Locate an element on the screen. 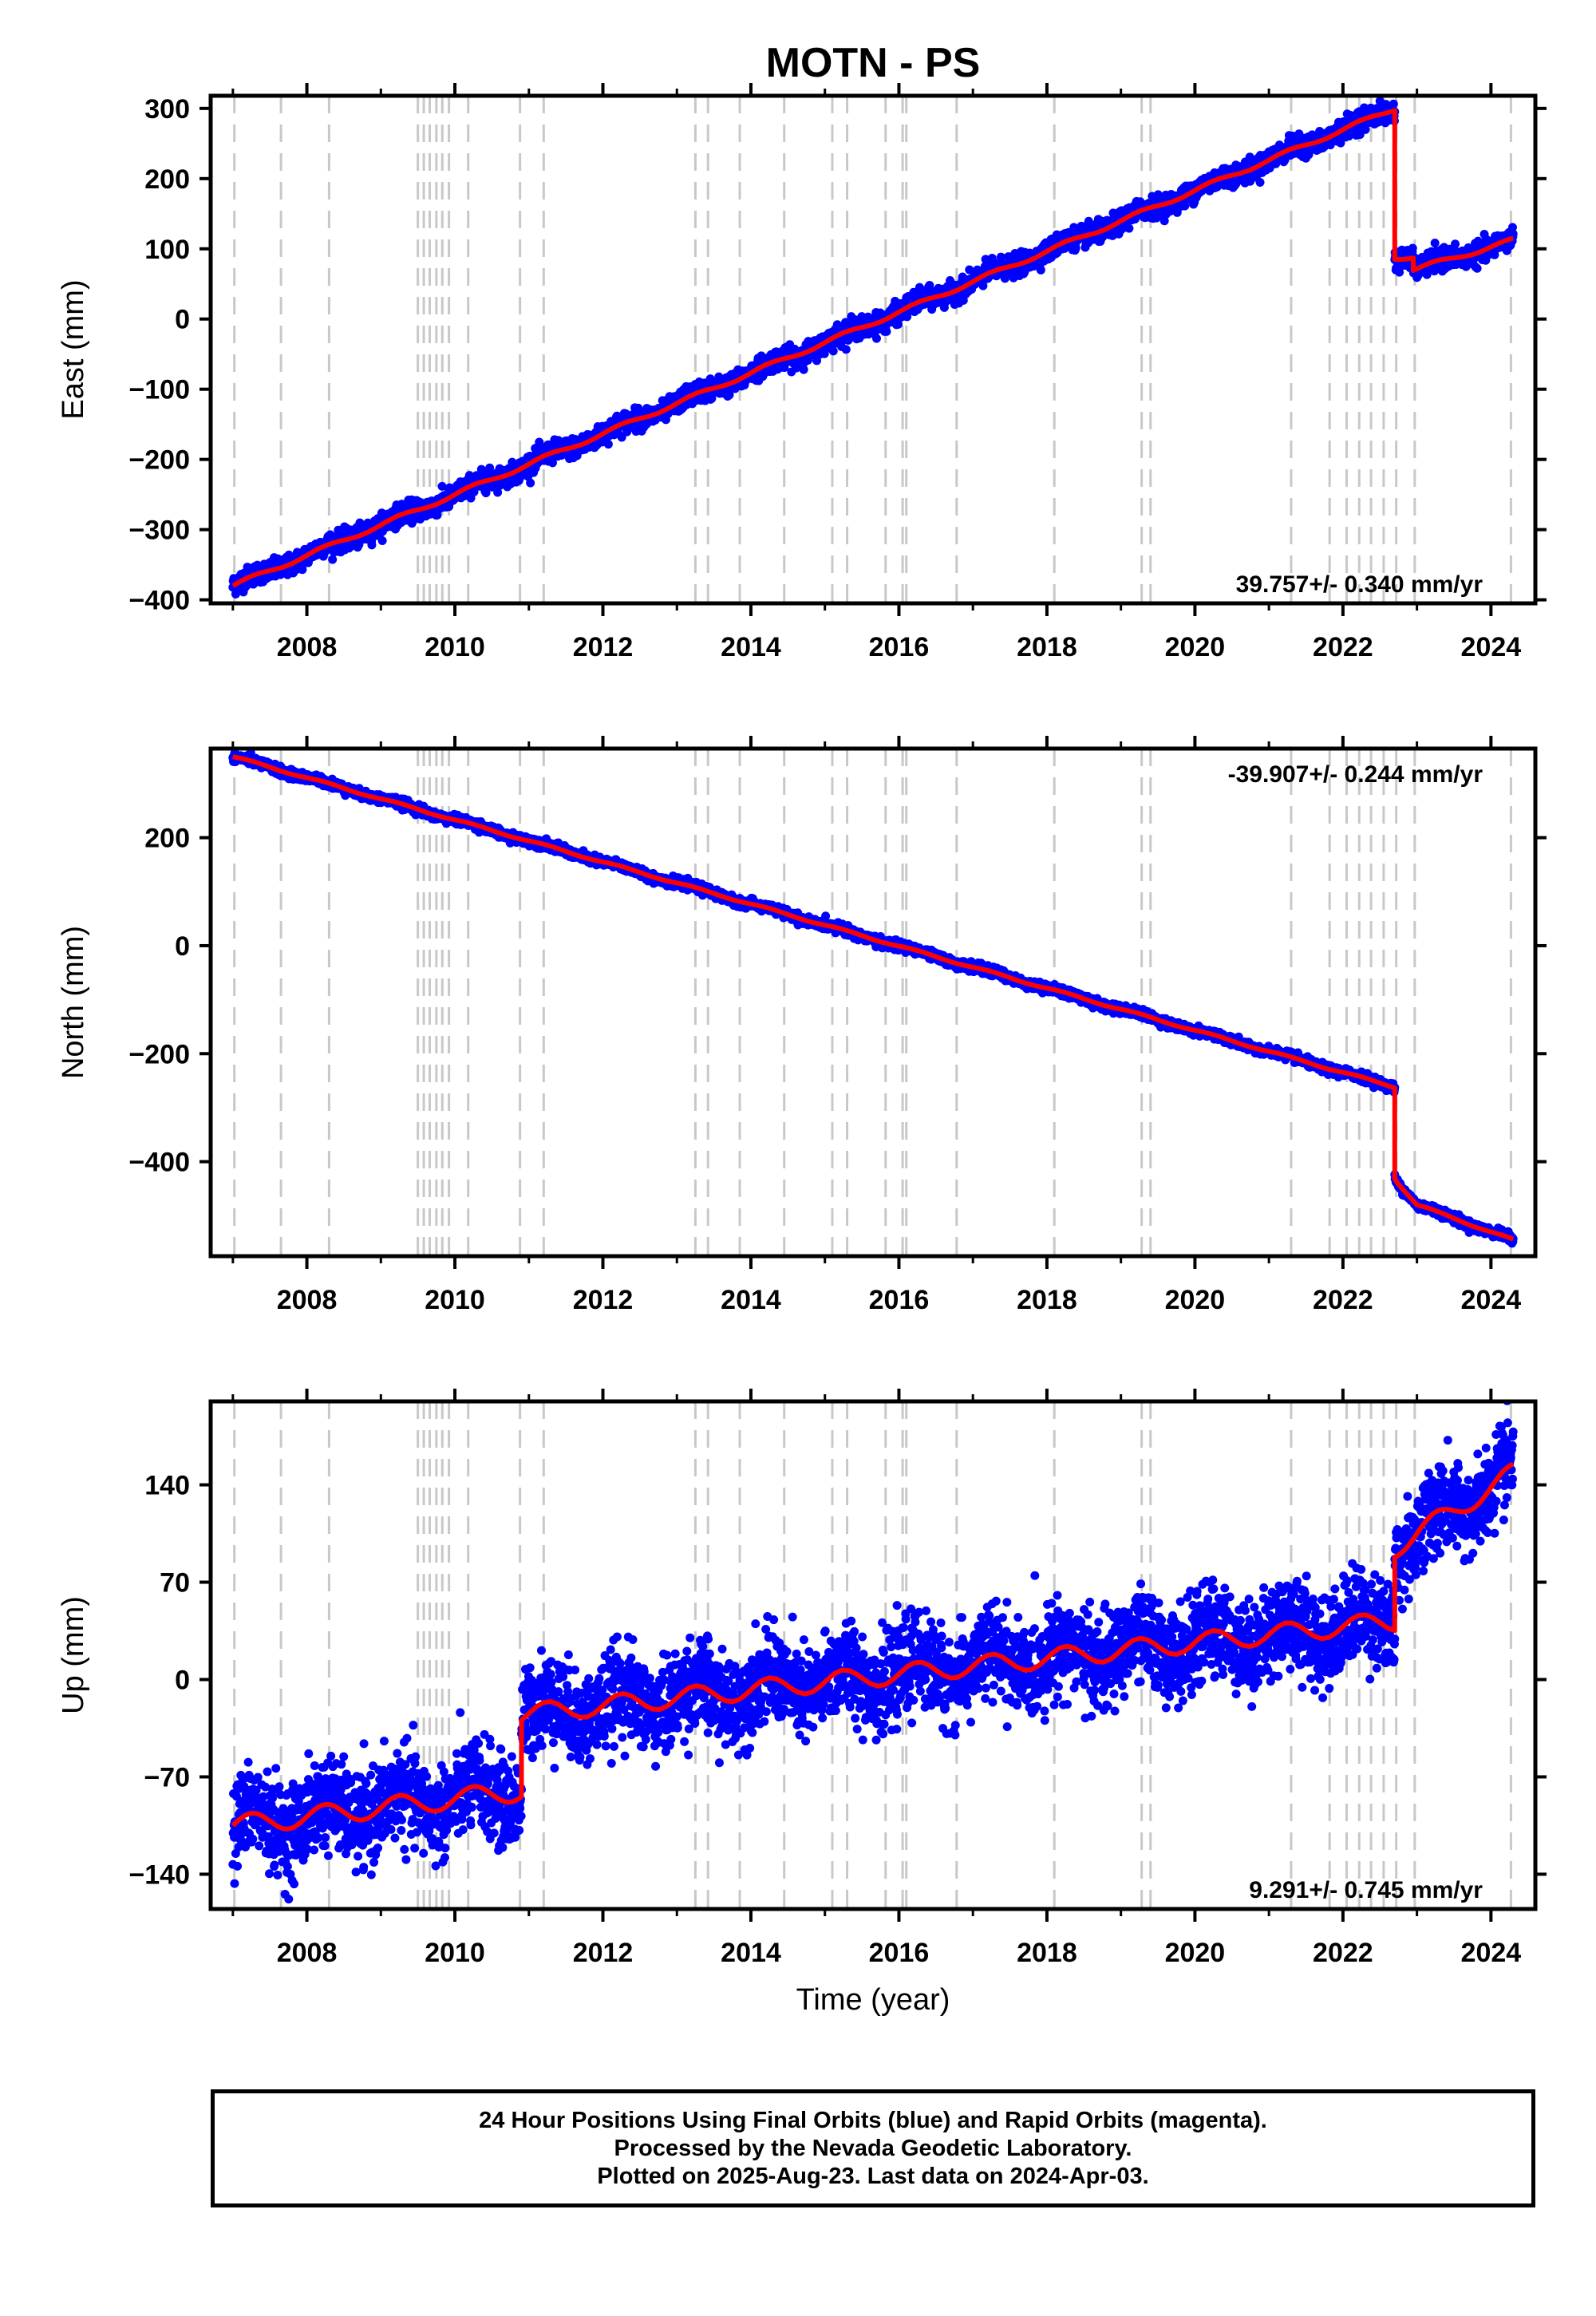 The height and width of the screenshot is (2316, 1596). east-x-tick-label: 2024 is located at coordinates (1491, 647).